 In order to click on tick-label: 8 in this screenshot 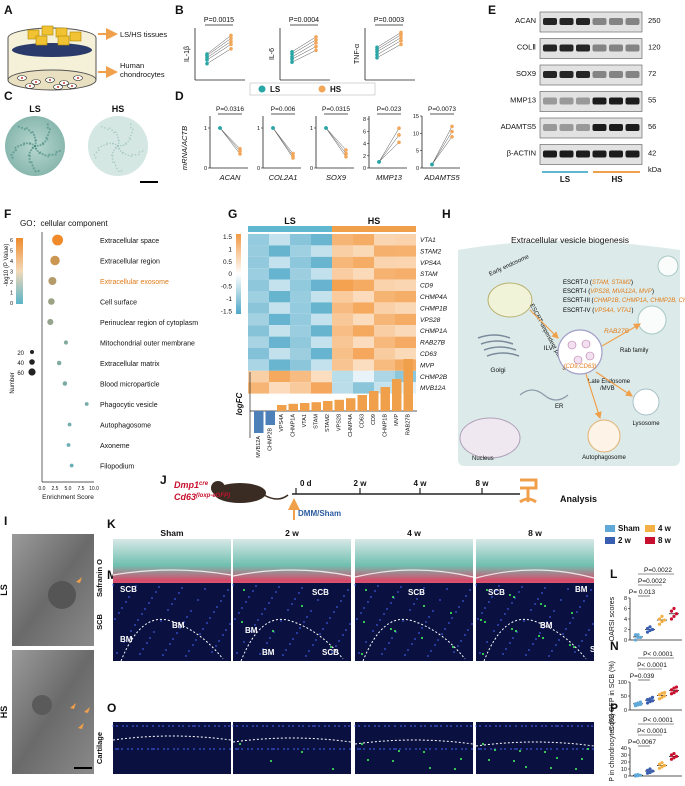, I will do `click(625, 599)`.